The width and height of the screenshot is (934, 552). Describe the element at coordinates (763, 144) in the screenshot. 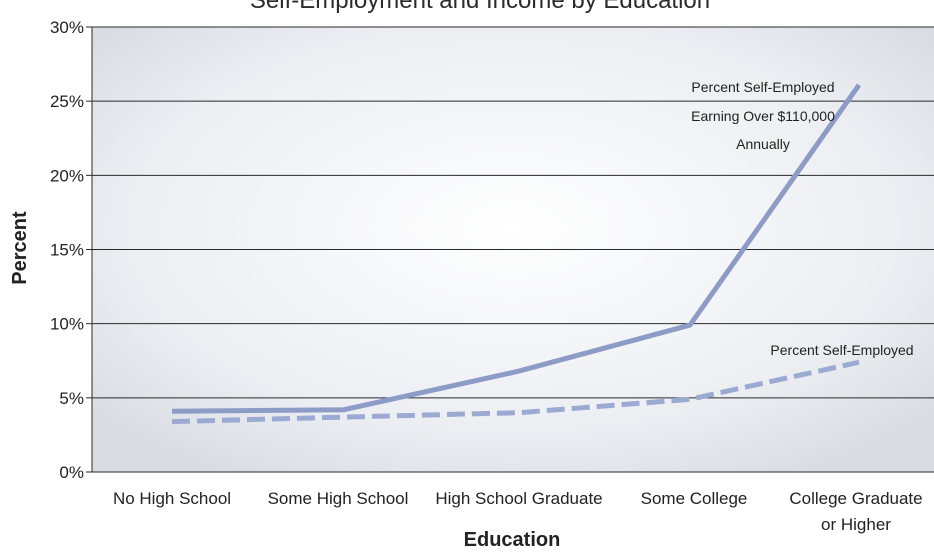

I see `annotation-high-earners: Annually` at that location.